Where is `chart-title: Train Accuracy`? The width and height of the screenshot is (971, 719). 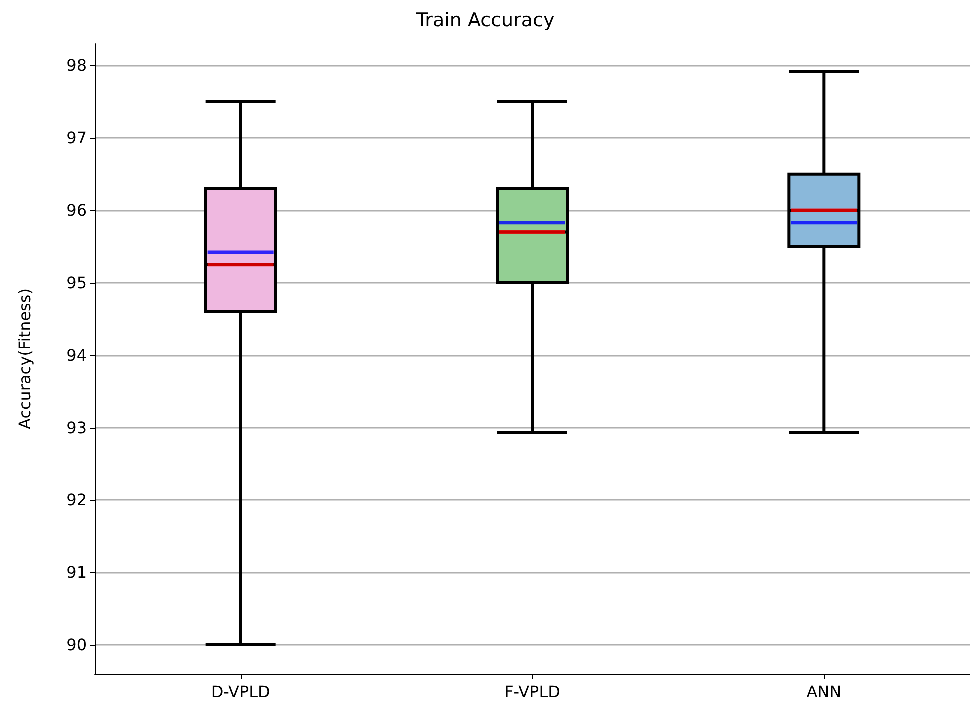
chart-title: Train Accuracy is located at coordinates (485, 21).